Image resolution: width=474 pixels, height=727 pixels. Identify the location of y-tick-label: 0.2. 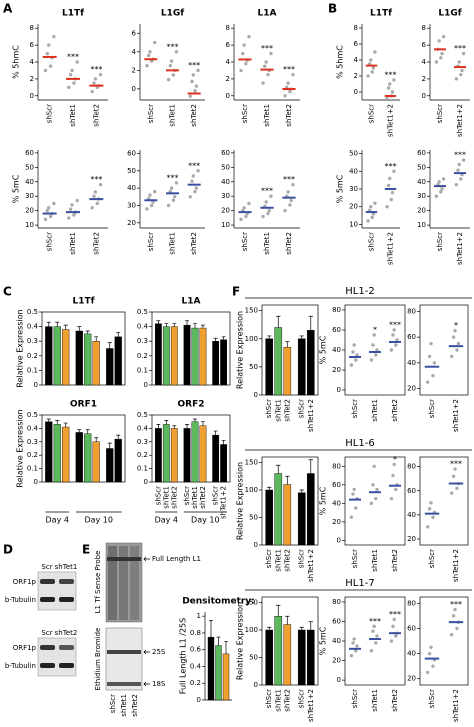
(195, 683).